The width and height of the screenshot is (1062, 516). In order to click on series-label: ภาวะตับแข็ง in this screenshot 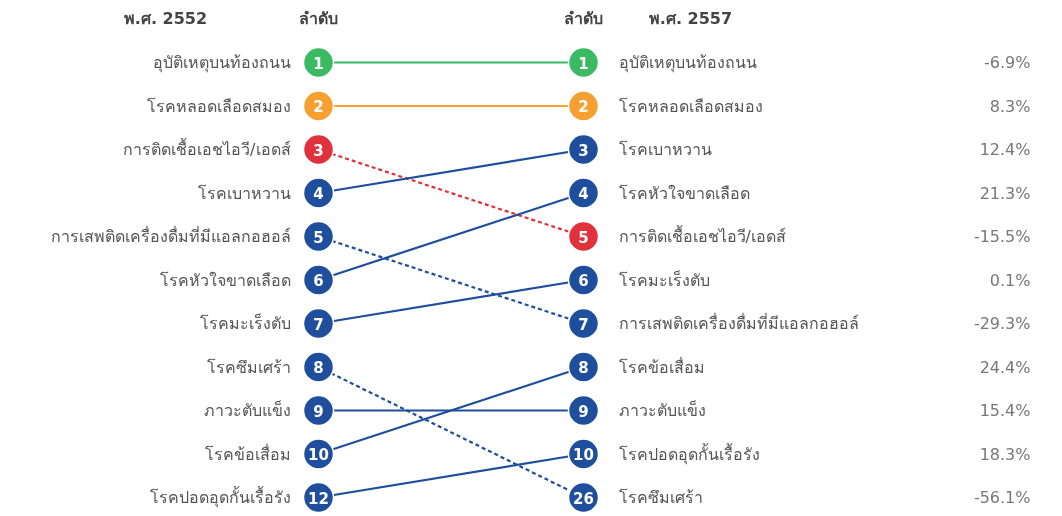, I will do `click(247, 410)`.